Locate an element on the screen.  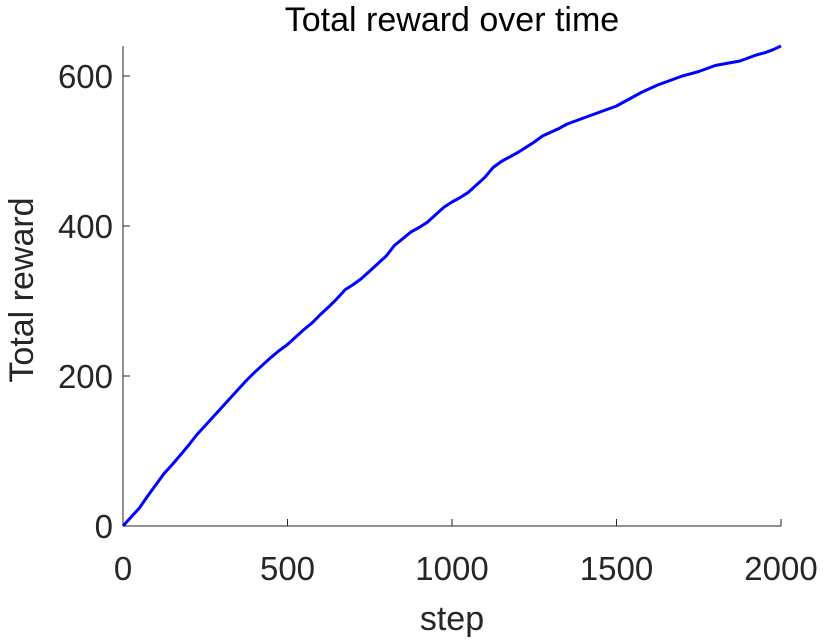
chart-title: Total reward over time is located at coordinates (452, 20).